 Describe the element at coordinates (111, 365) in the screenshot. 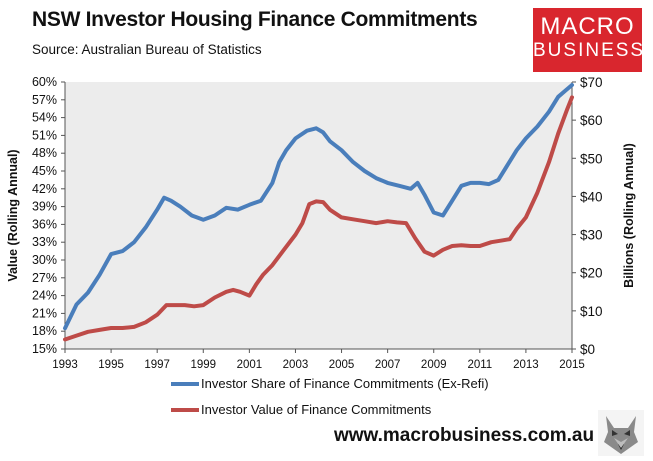

I see `x-tick-label: 1995` at that location.